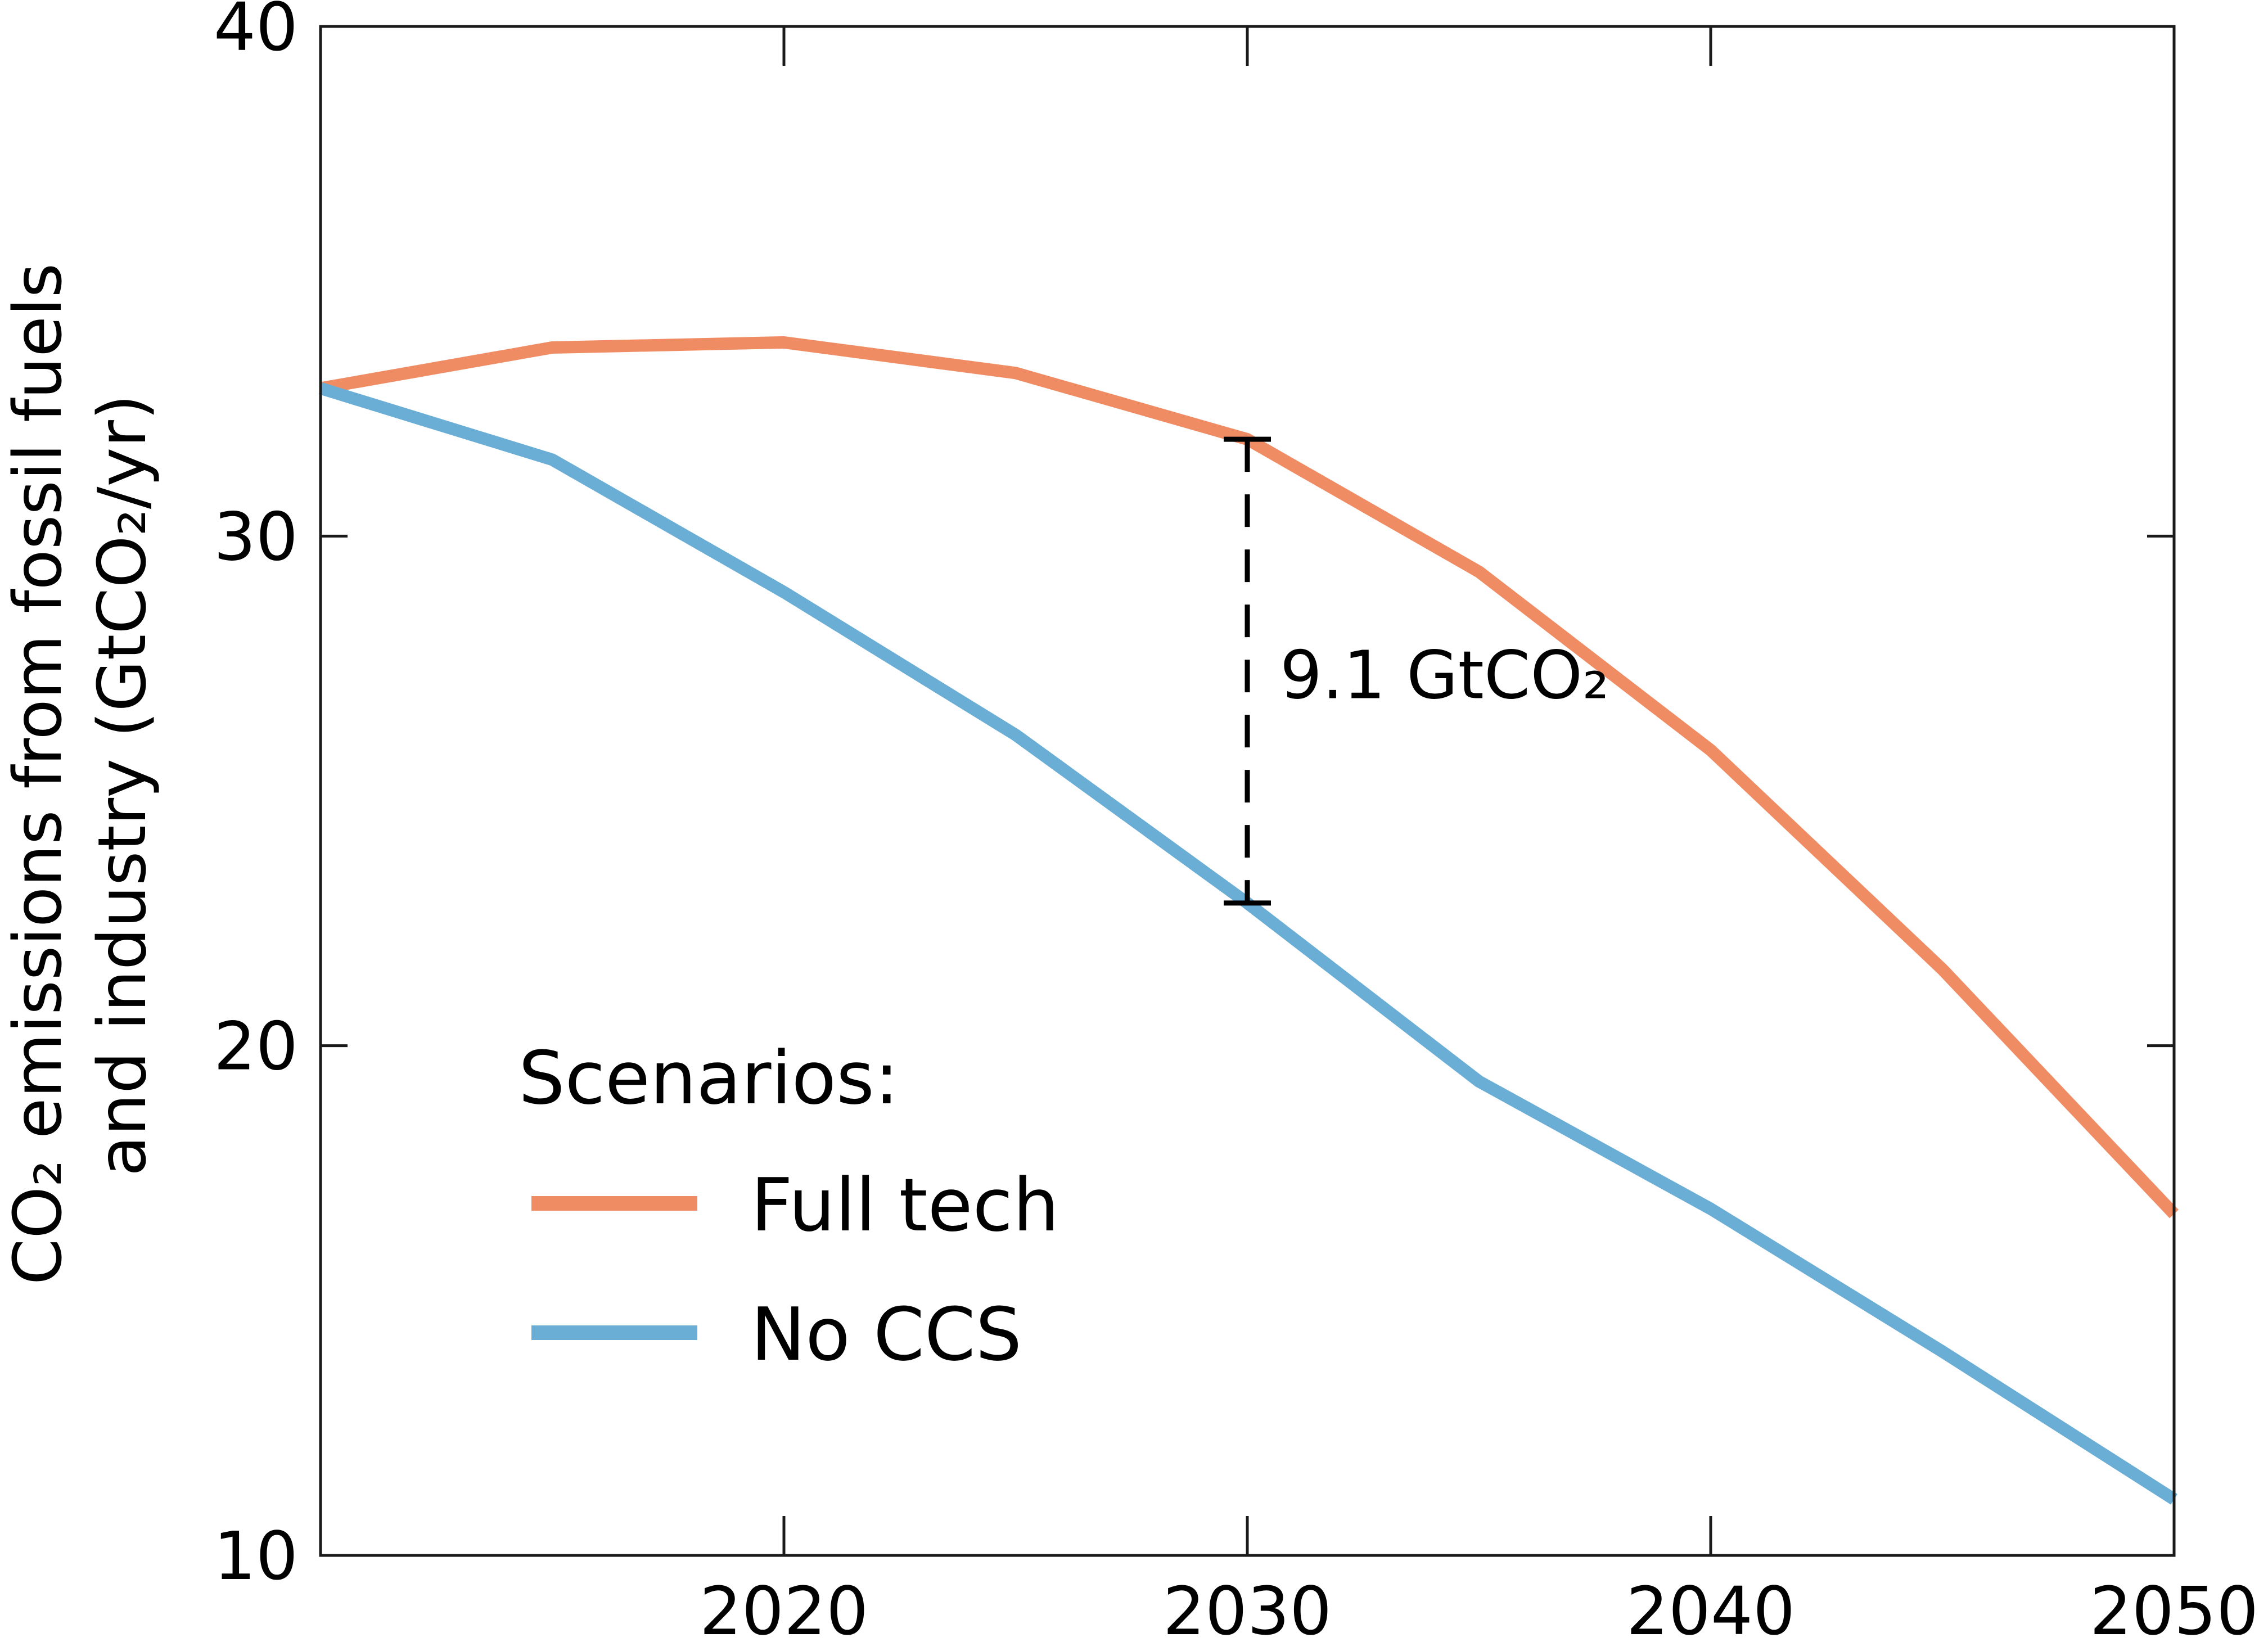 This screenshot has width=2268, height=1651. Describe the element at coordinates (256, 536) in the screenshot. I see `y-tick-label-30: 30` at that location.